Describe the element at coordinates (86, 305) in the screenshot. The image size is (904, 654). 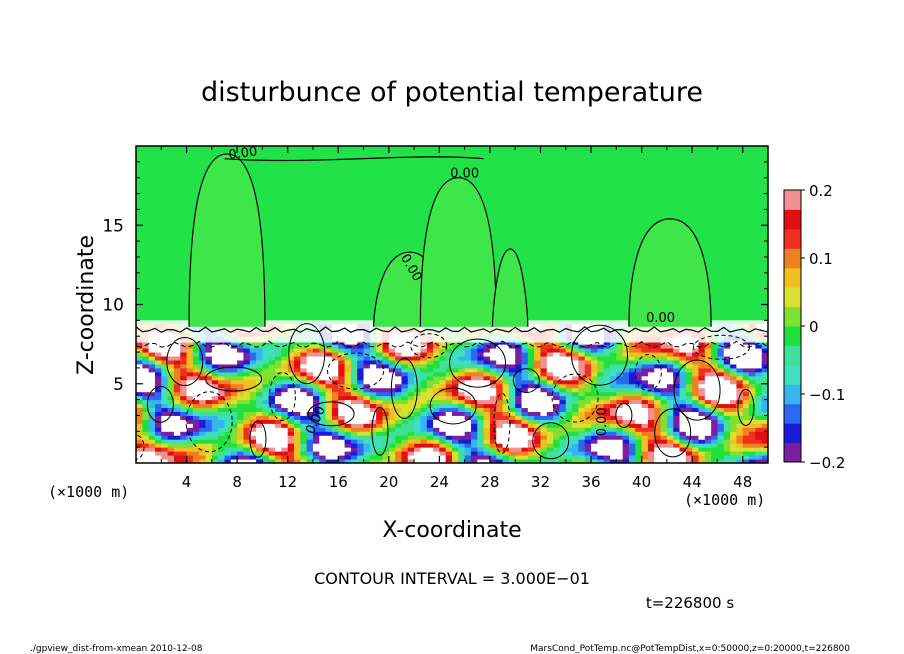
I see `y-axis-label: Z-coordinate` at that location.